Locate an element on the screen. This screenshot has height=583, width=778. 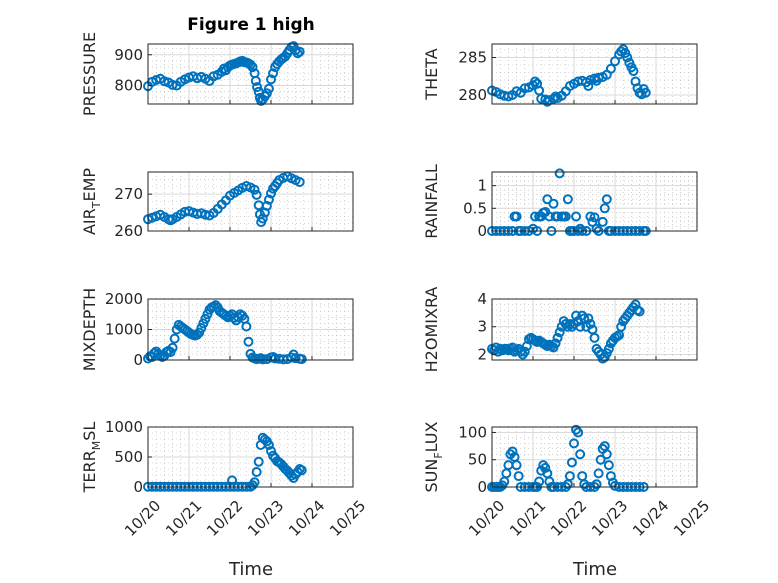
y-tick-label: 270 is located at coordinates (128, 194).